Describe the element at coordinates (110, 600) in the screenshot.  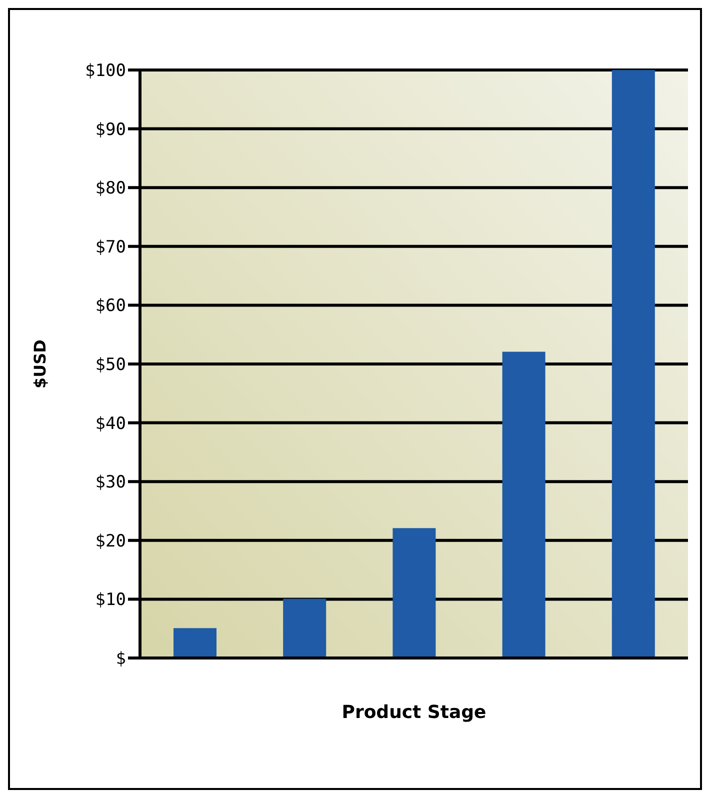
I see `y-tick-label: $10` at that location.